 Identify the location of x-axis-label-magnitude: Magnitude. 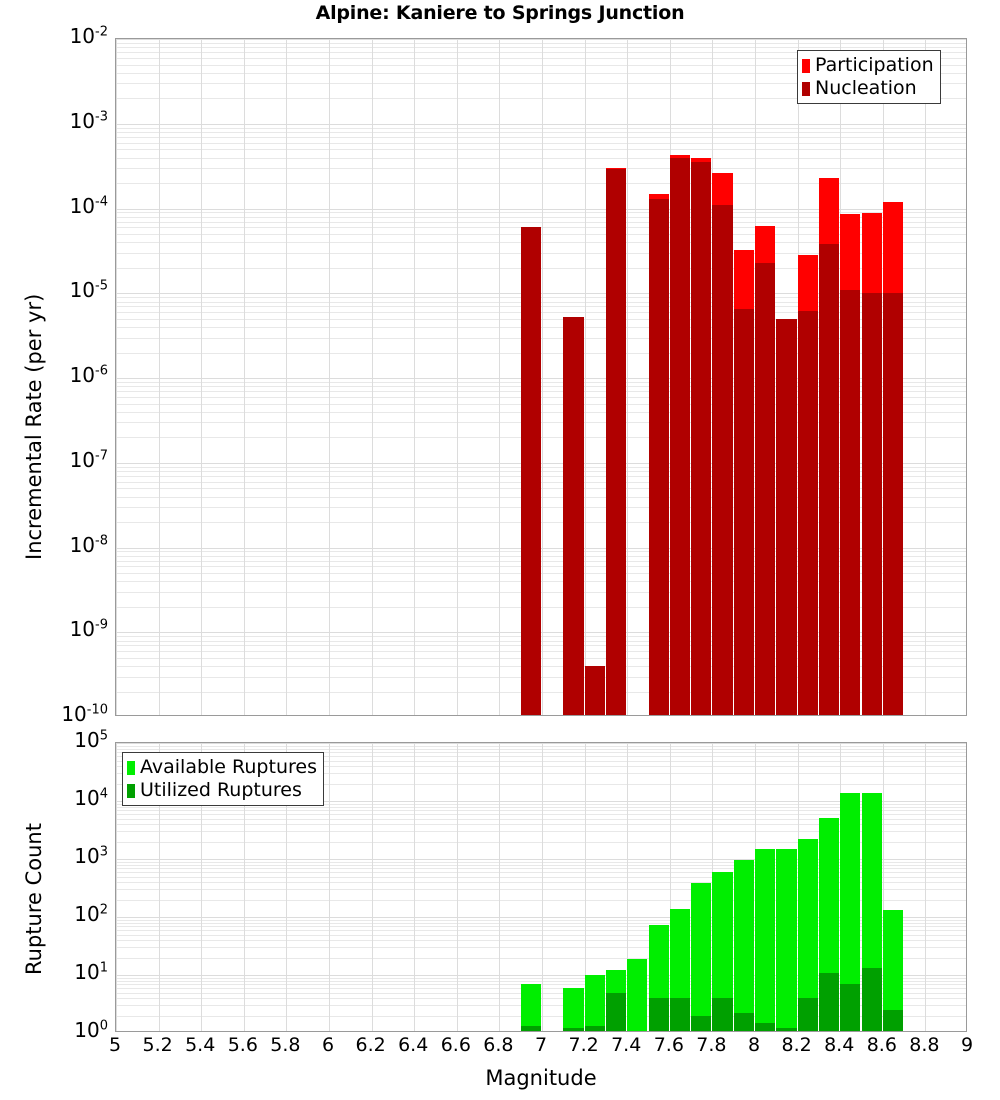
(541, 1078).